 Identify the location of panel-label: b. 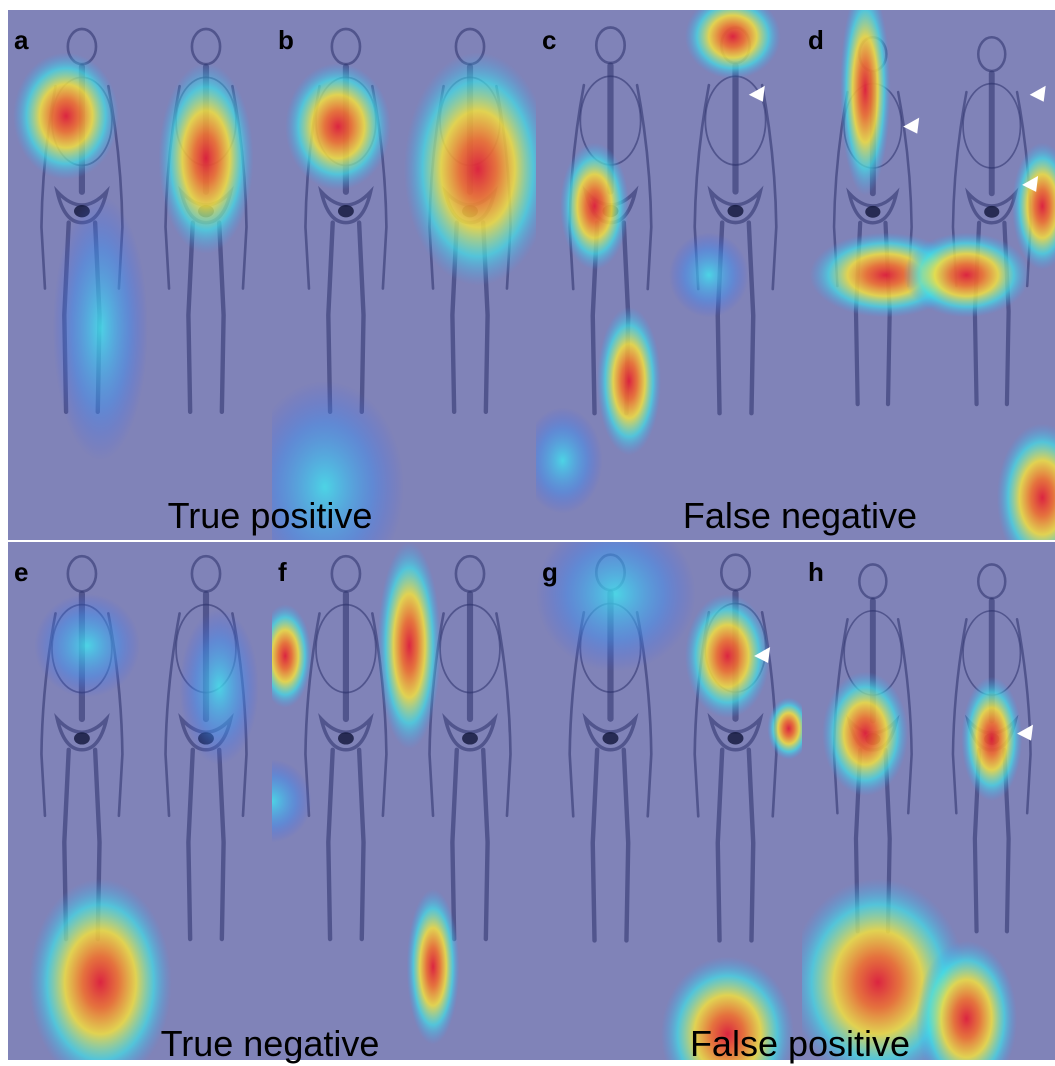
(286, 40).